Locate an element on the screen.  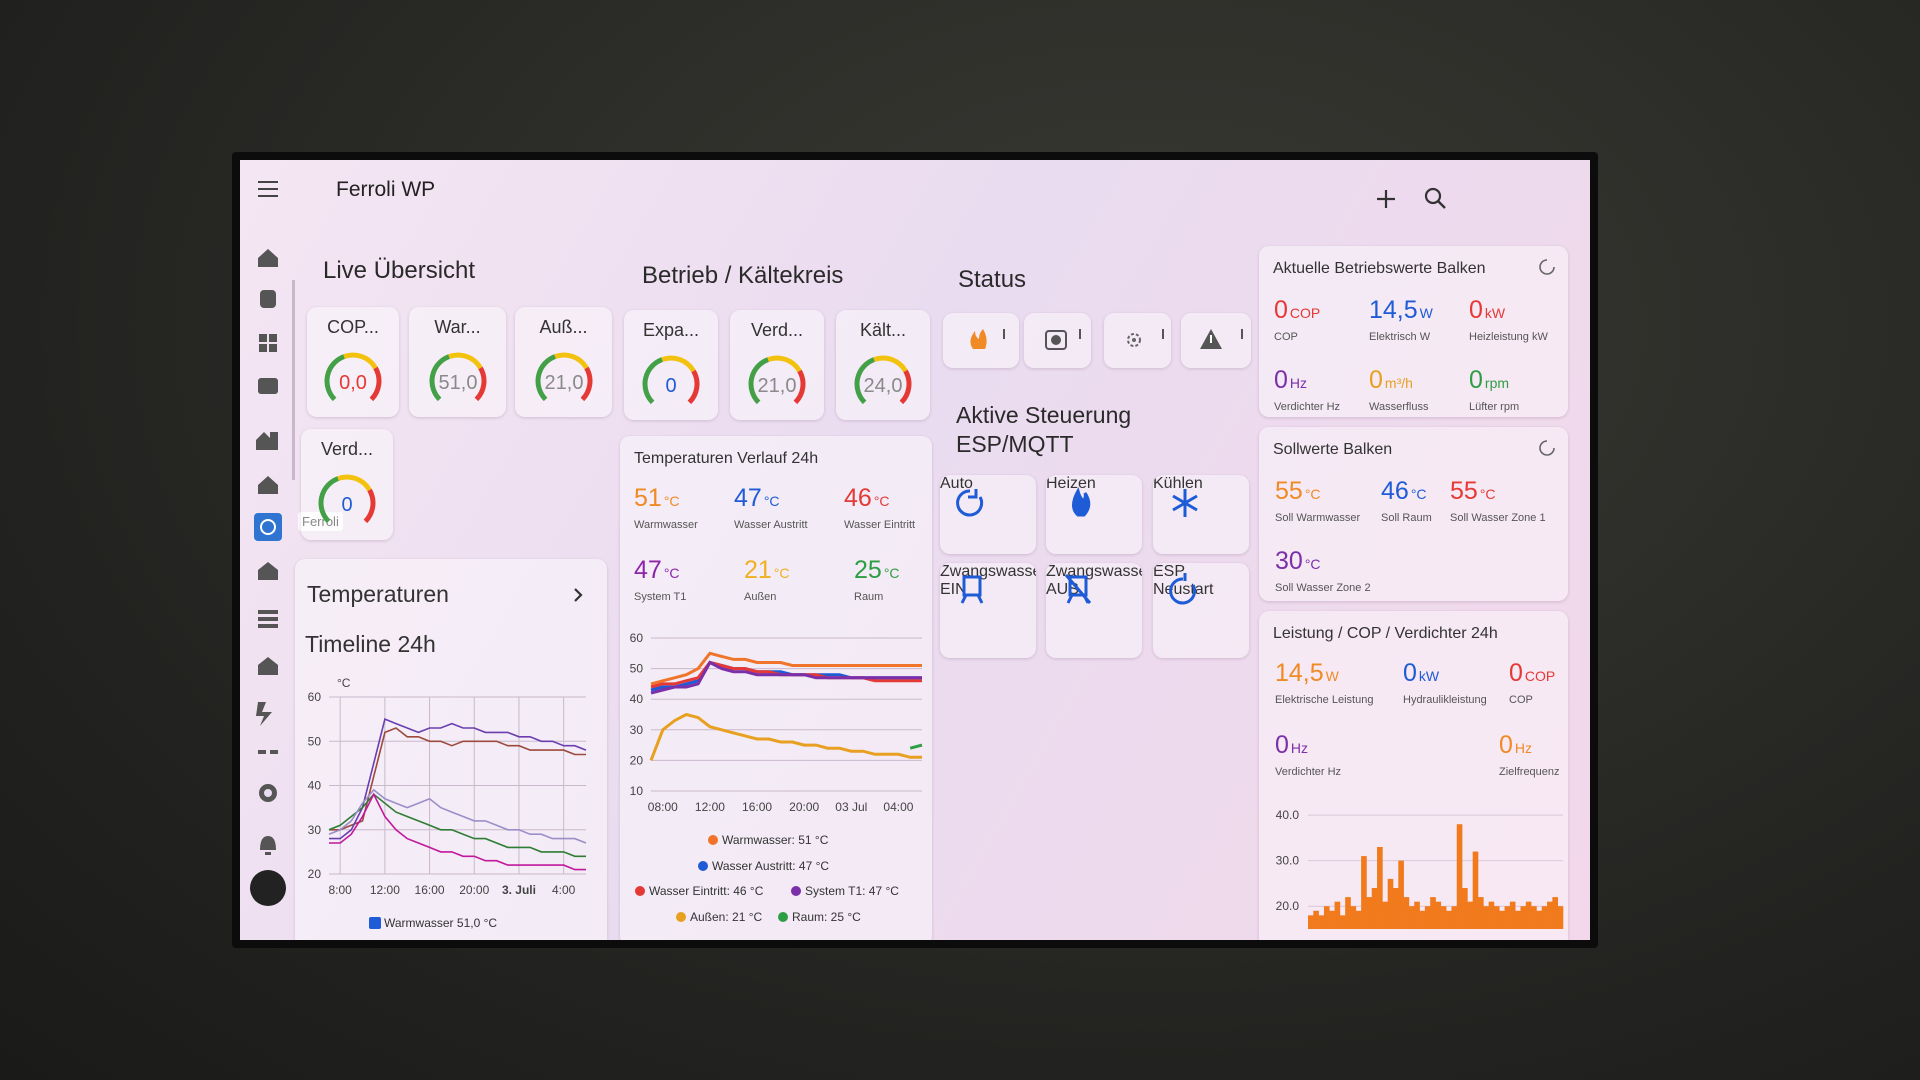
gauge-card: Auß... 21,0 is located at coordinates (563, 362).